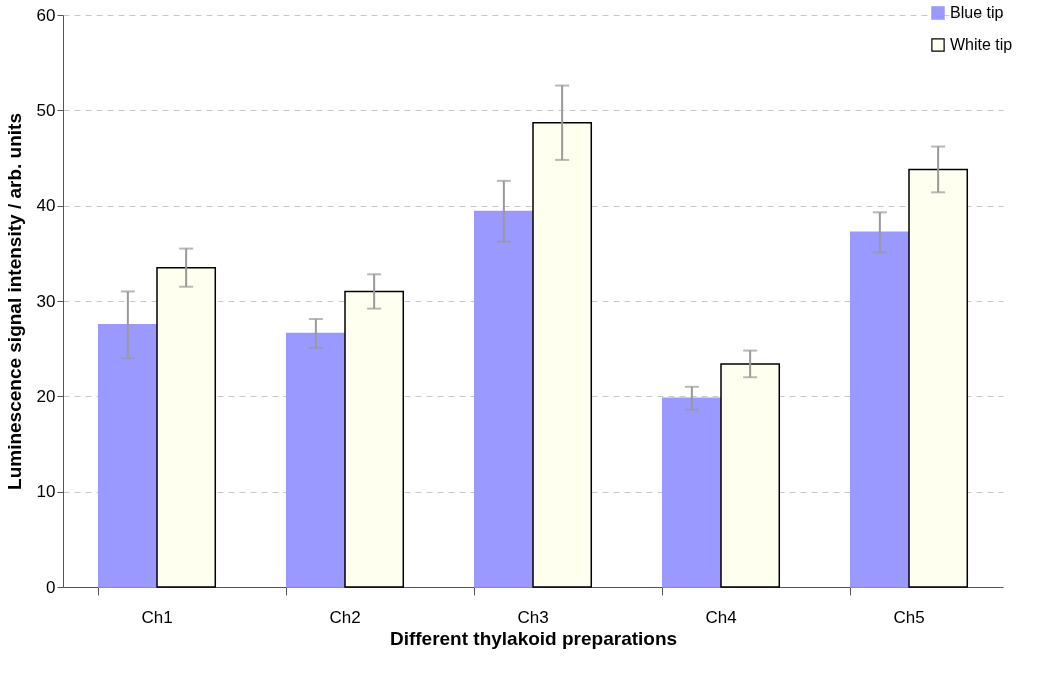  Describe the element at coordinates (46, 110) in the screenshot. I see `y-tick-label: 50` at that location.